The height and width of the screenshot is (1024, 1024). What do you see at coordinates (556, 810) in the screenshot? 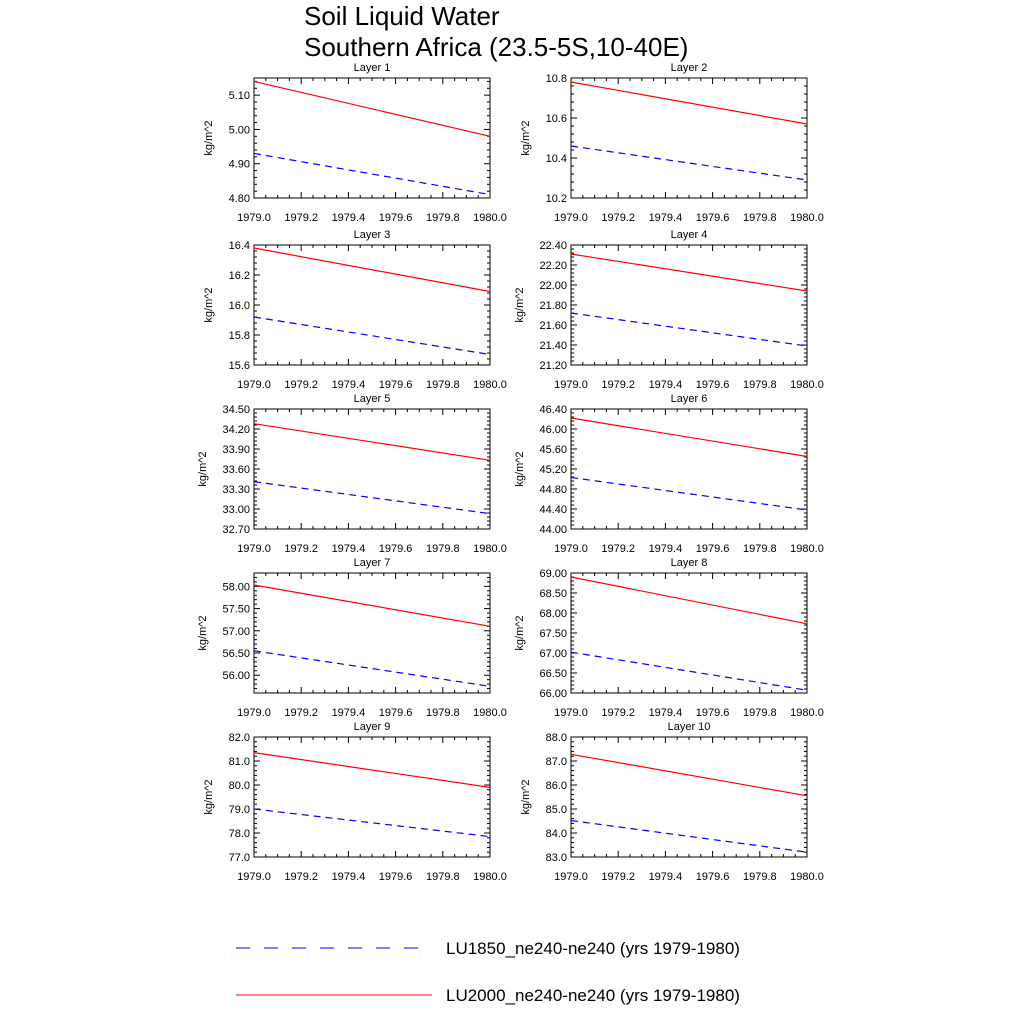
I see `y-tick-label: 85.0` at bounding box center [556, 810].